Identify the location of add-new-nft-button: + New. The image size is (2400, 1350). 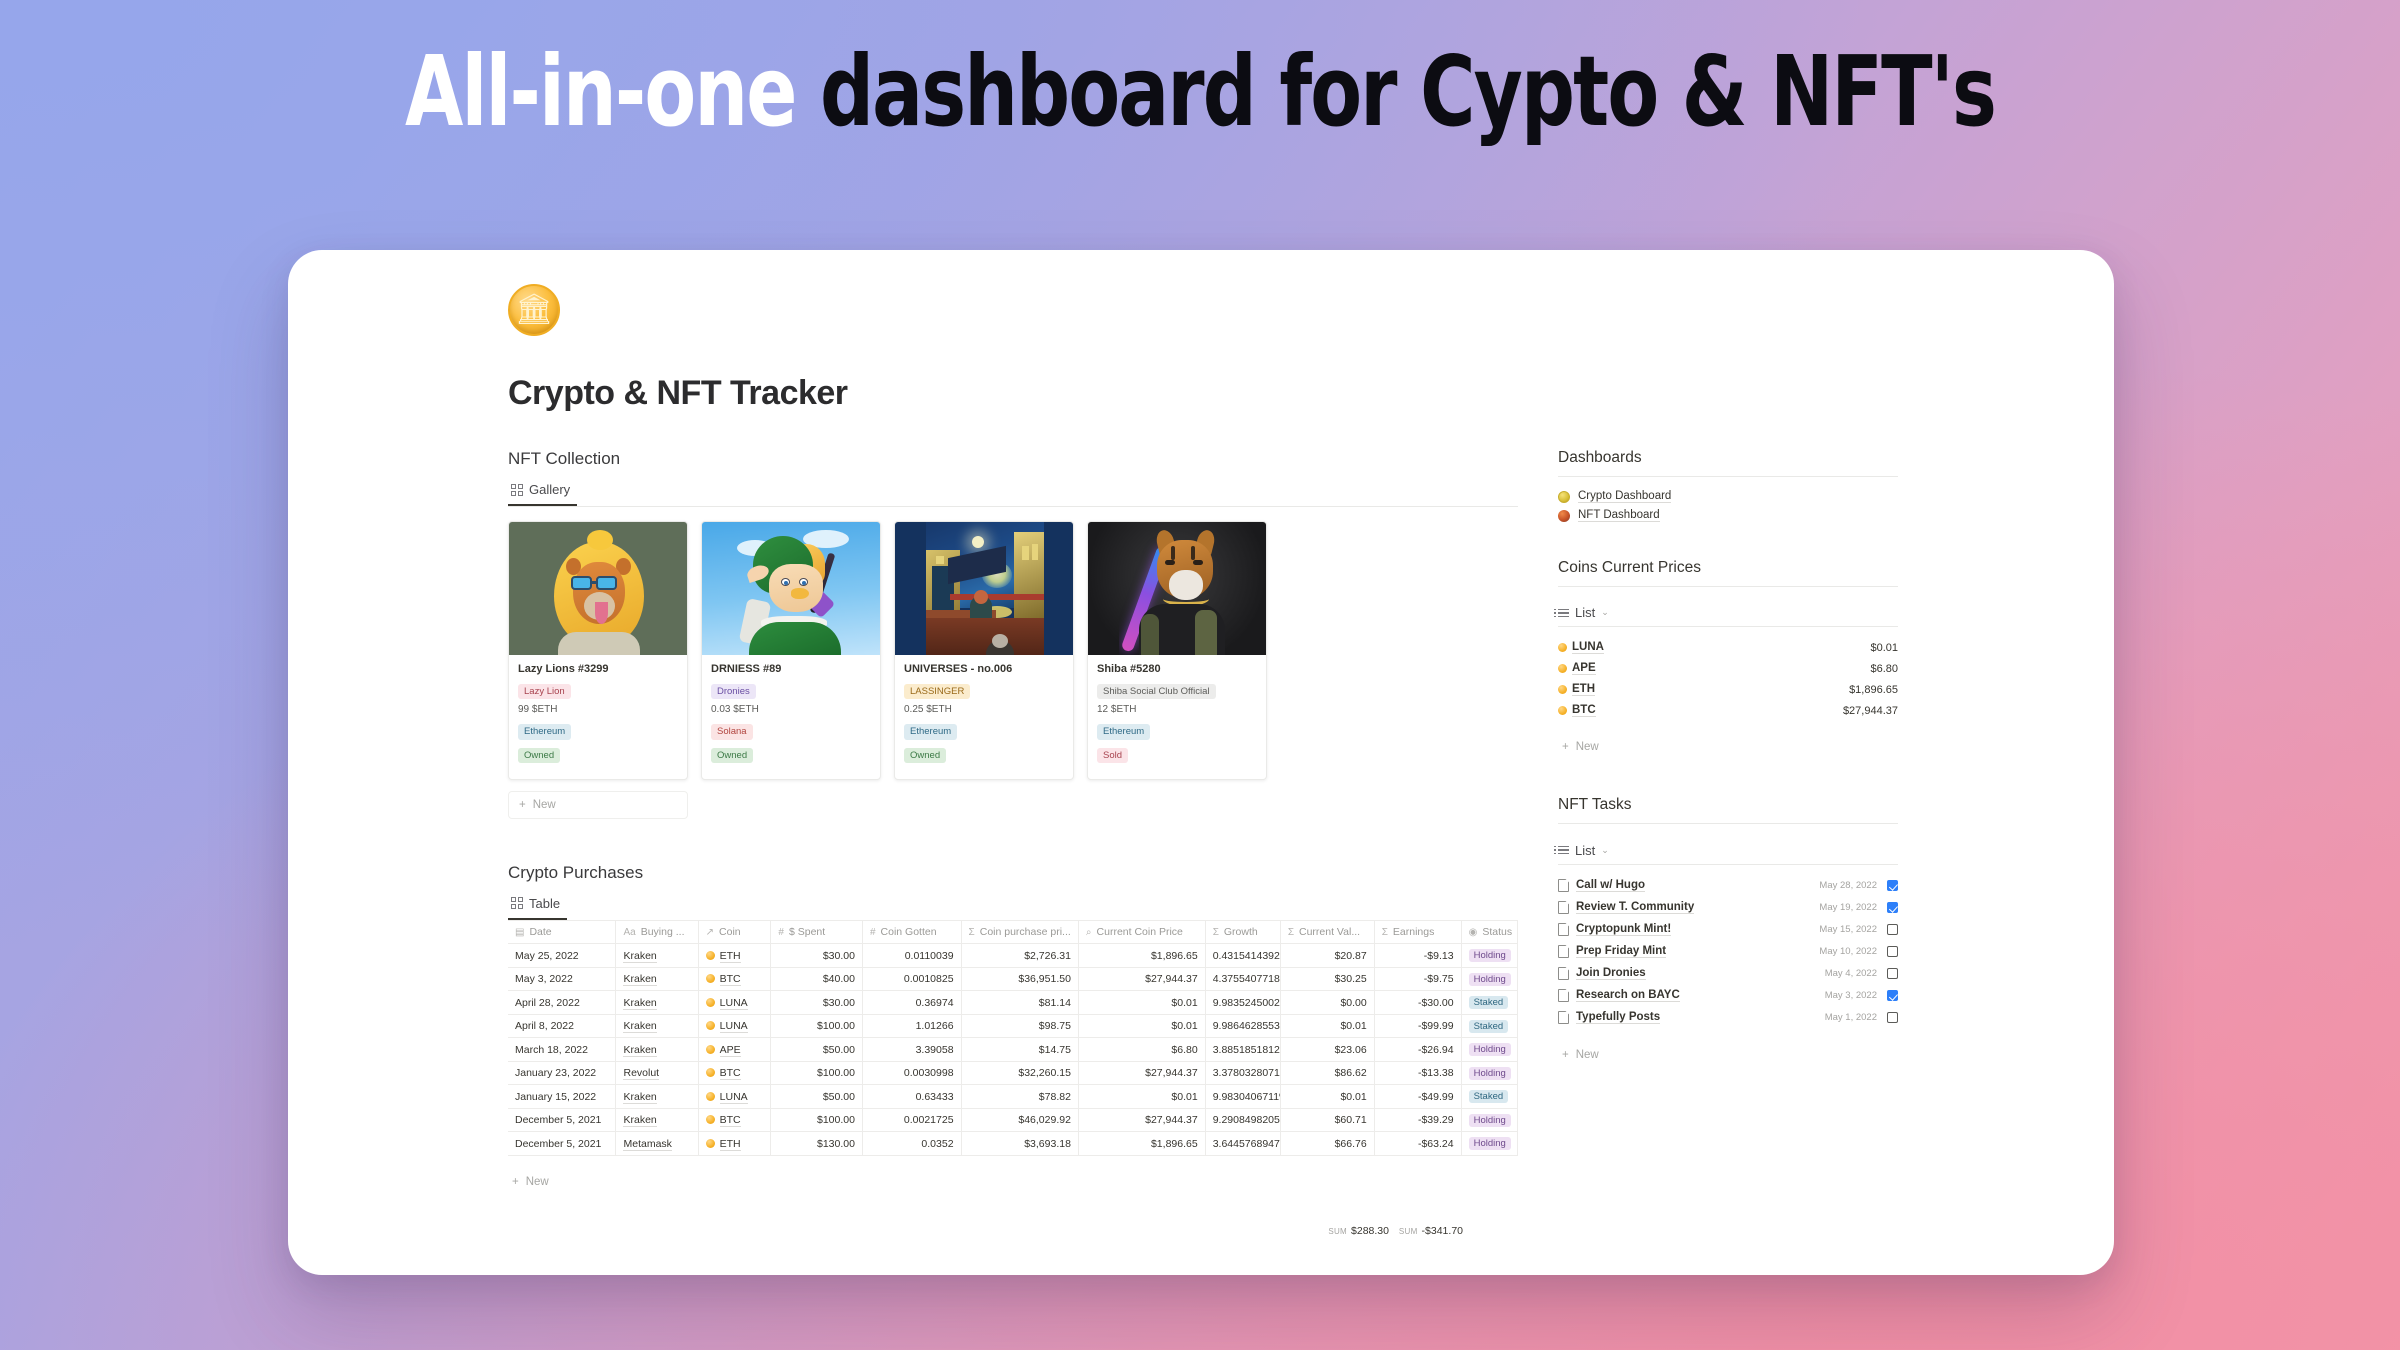
(598, 804).